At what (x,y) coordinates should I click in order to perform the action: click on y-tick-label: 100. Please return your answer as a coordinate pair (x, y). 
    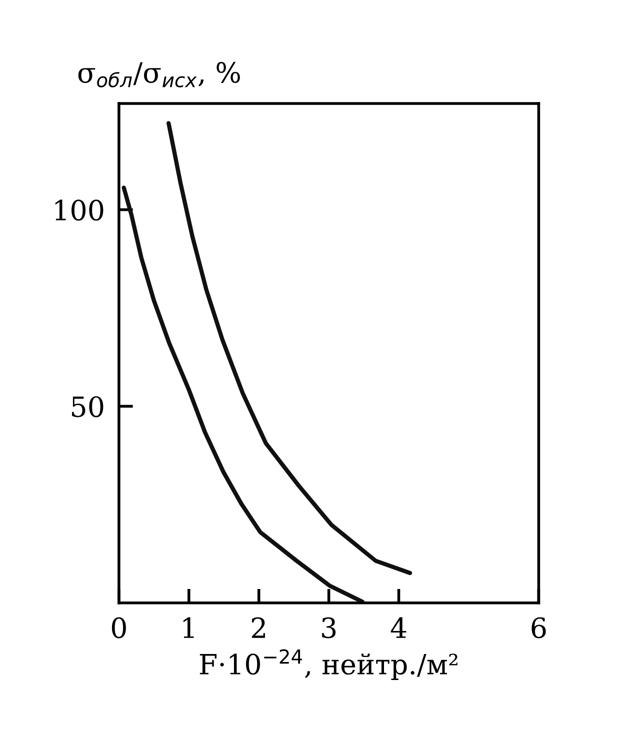
    Looking at the image, I should click on (79, 210).